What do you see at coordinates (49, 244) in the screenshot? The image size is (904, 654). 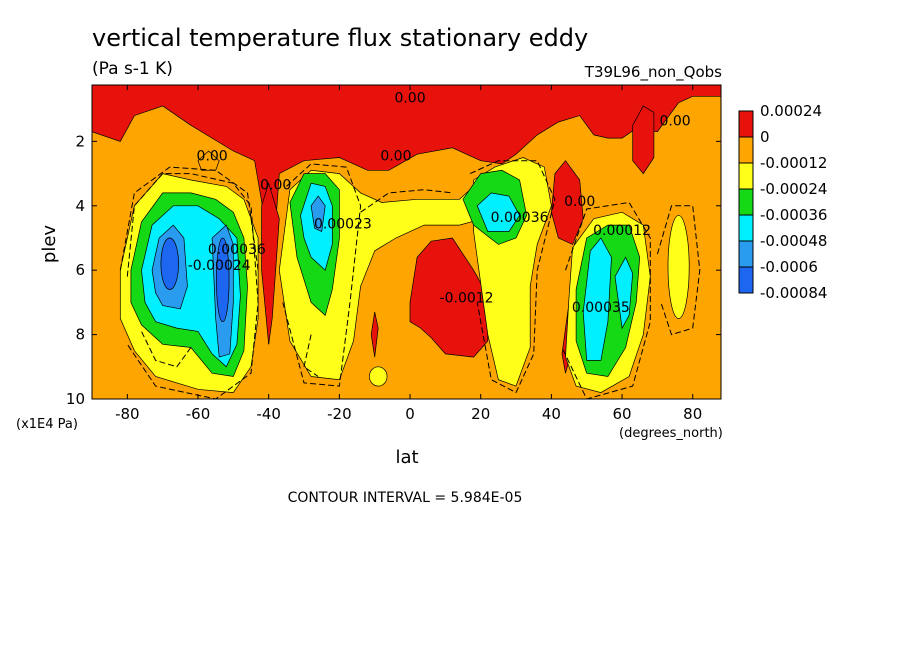 I see `y-axis-label: plev` at bounding box center [49, 244].